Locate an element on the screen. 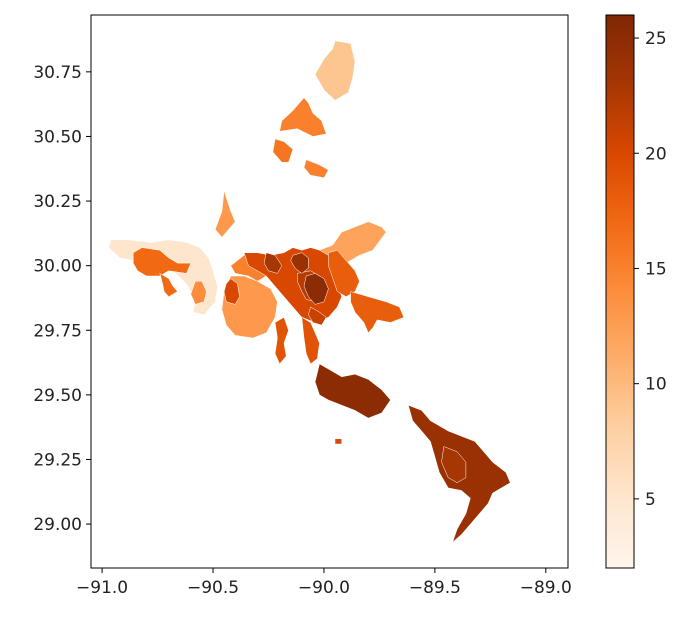  y-tick-label: 30.00 is located at coordinates (57, 267).